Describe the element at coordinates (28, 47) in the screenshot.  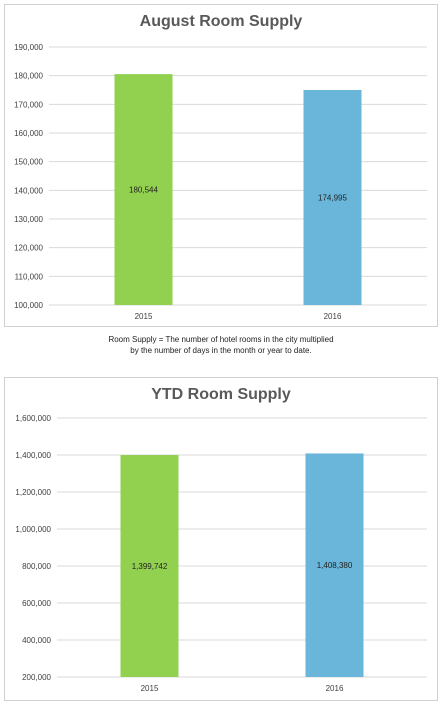
I see `y-tick-label: 190,000` at that location.